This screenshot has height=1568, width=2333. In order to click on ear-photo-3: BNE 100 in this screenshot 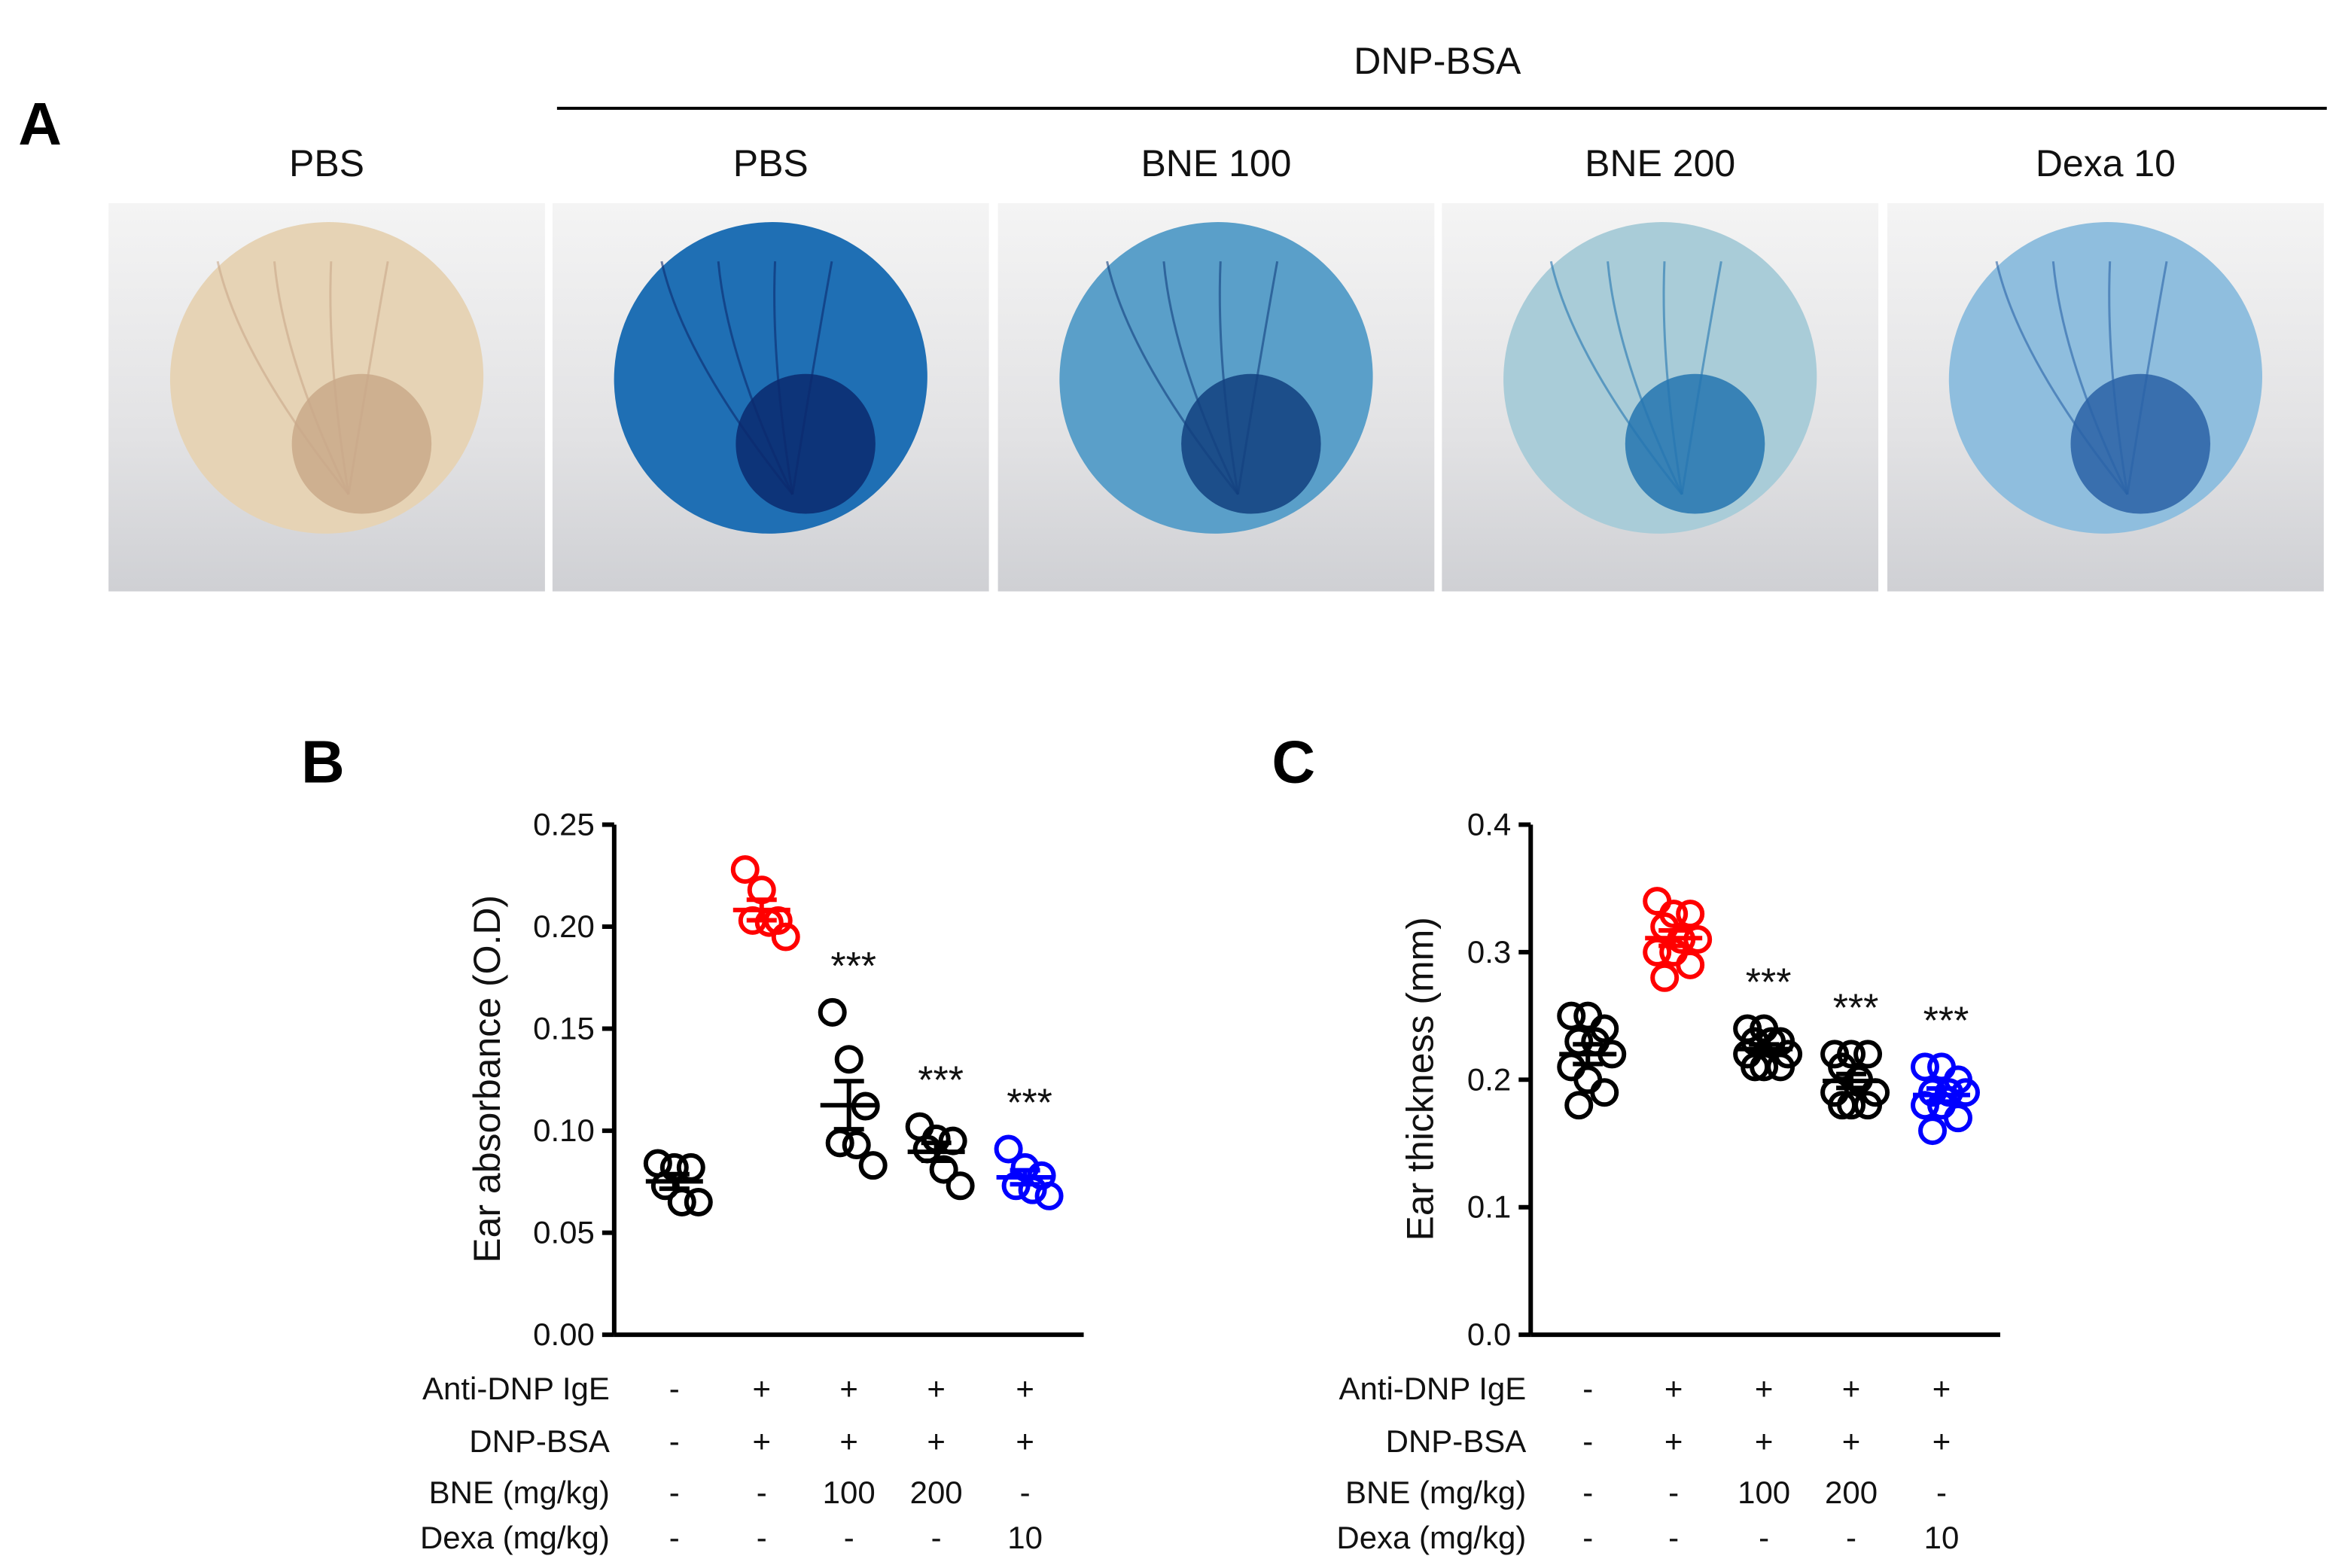, I will do `click(1216, 367)`.